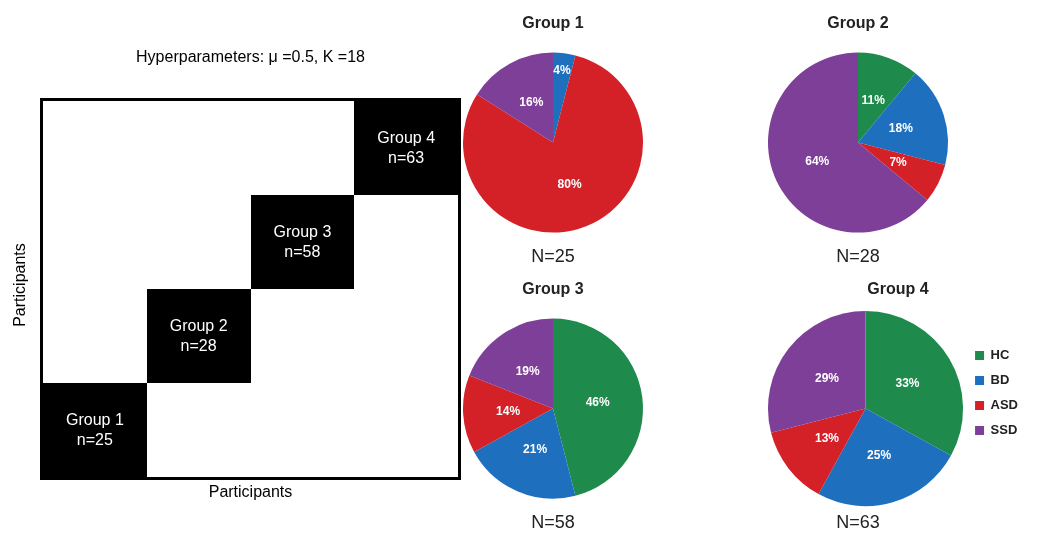 This screenshot has width=1043, height=551. I want to click on data-label: 21%, so click(535, 449).